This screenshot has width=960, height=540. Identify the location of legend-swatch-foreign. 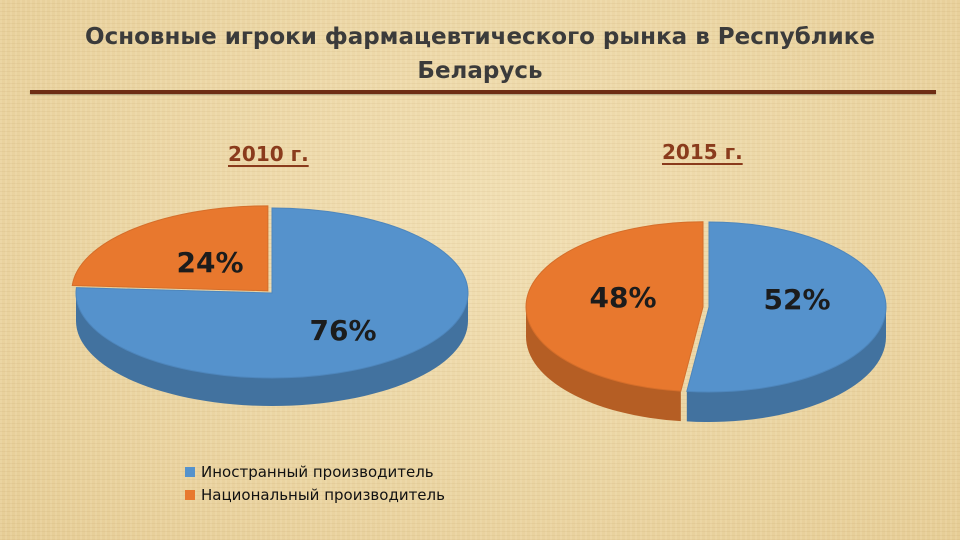
(190, 471).